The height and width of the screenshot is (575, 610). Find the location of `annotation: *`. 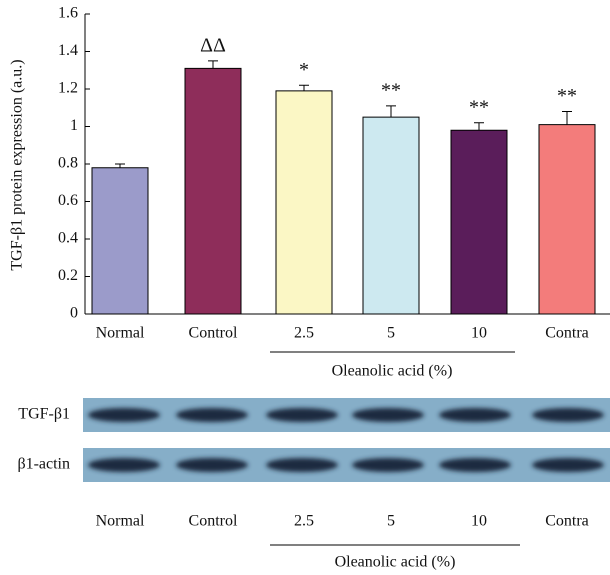

annotation: * is located at coordinates (304, 70).